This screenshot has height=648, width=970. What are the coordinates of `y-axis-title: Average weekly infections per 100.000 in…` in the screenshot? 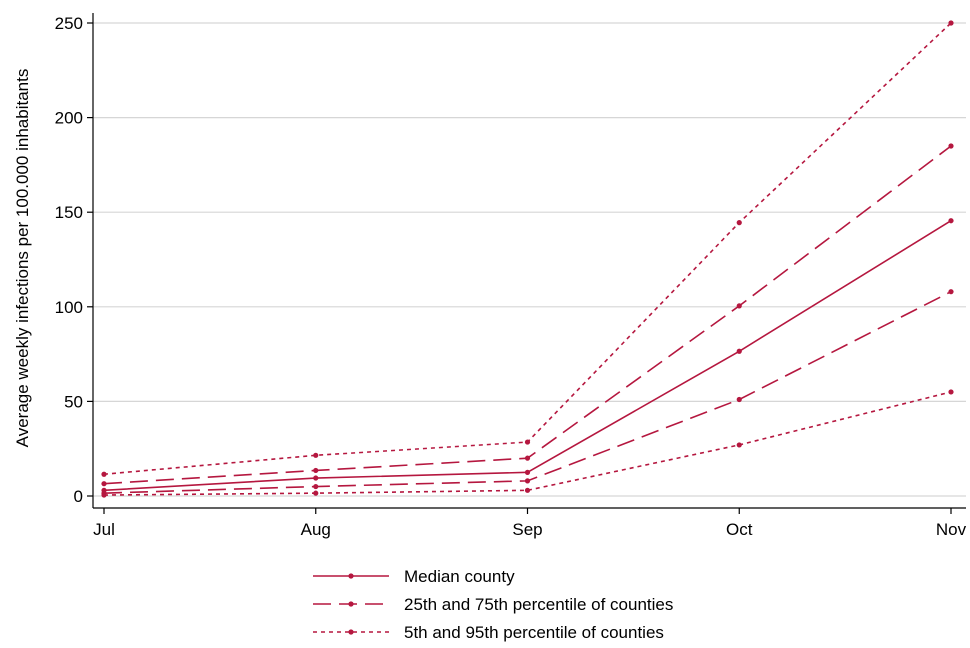 It's located at (22, 258).